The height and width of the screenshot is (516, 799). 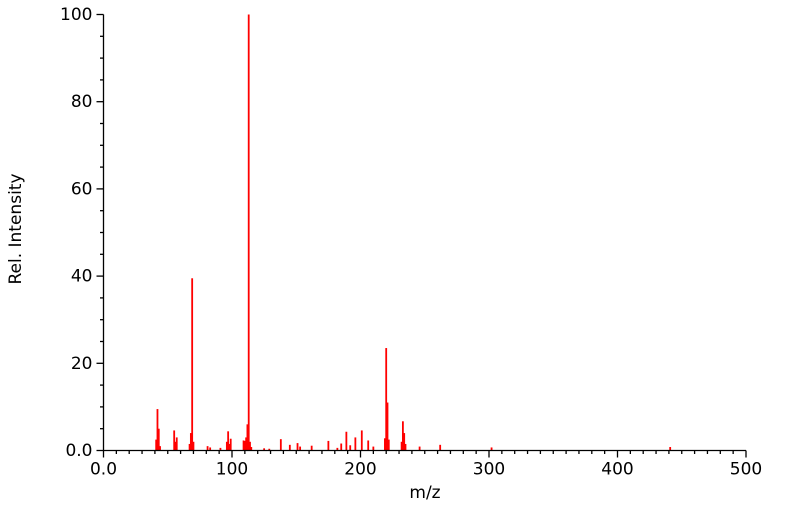 I want to click on y-tick-label: 60, so click(x=82, y=189).